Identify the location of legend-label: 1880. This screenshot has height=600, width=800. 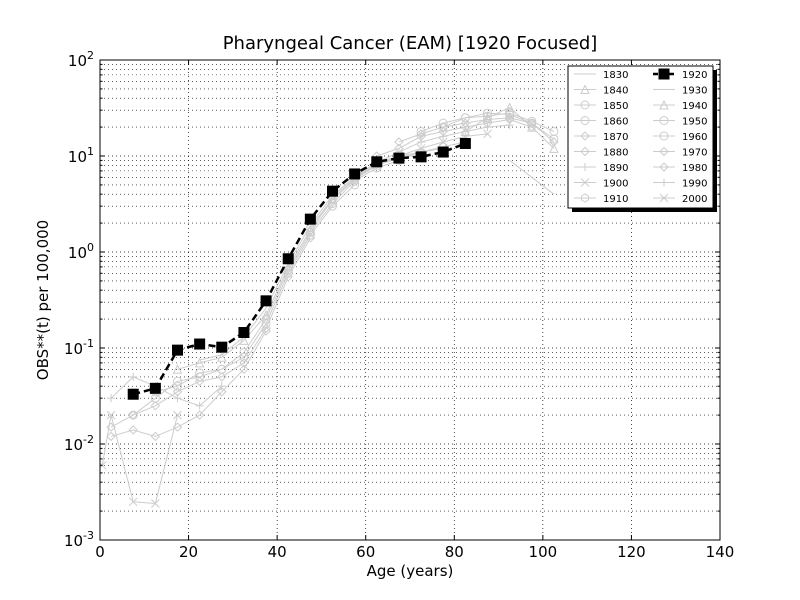
(615, 153).